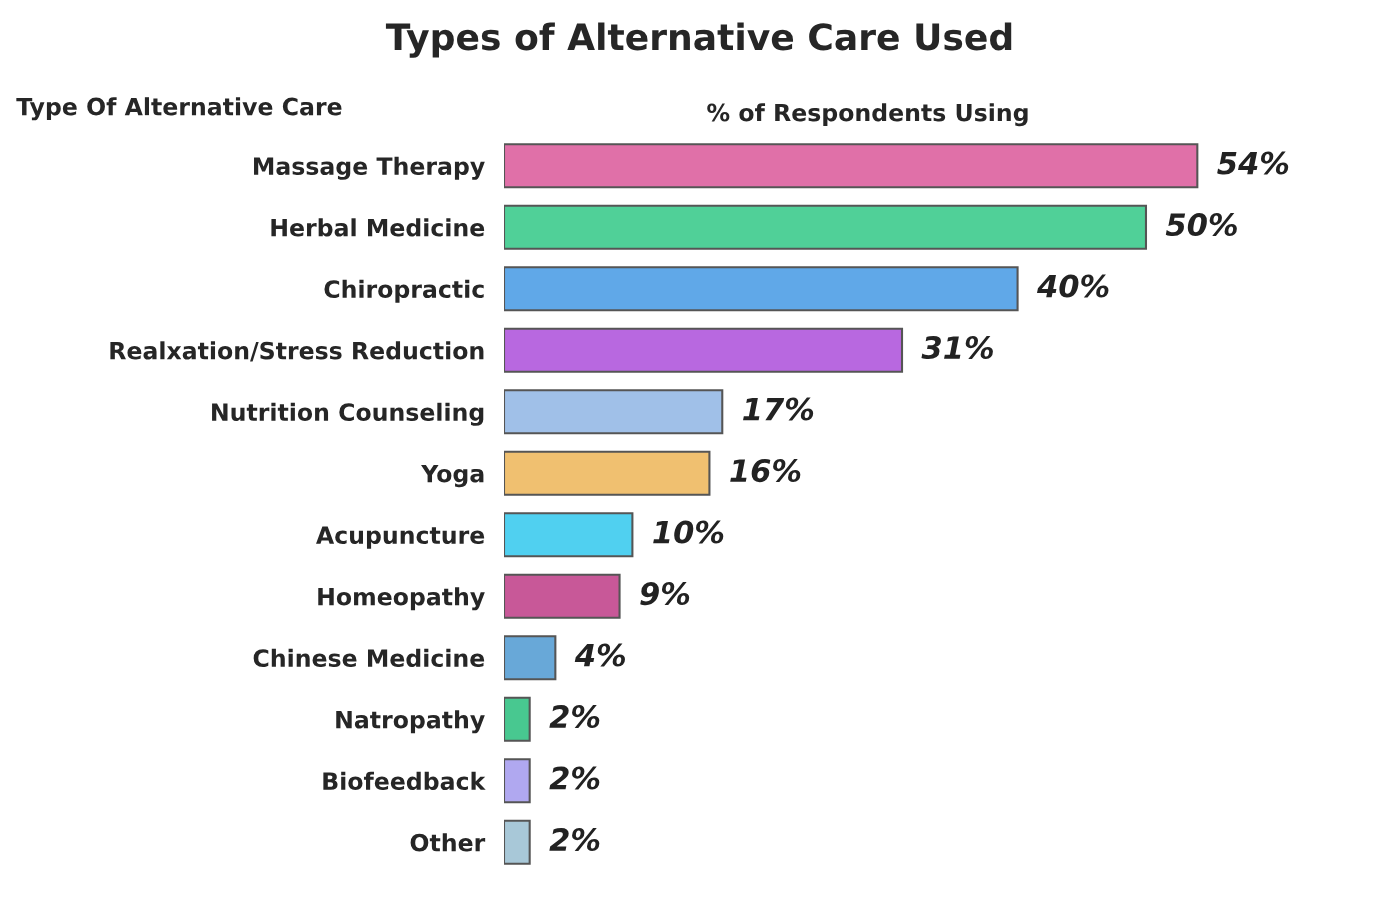 The width and height of the screenshot is (1400, 900). I want to click on data-label: 40%, so click(1073, 286).